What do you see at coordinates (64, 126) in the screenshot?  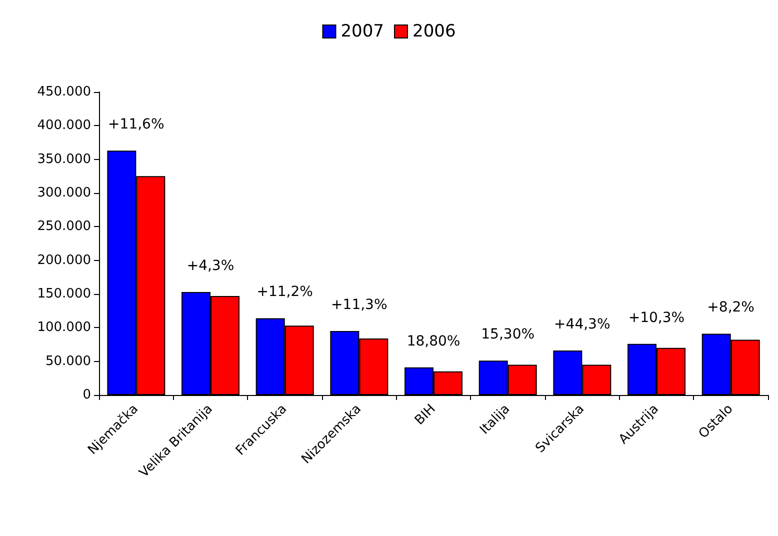 I see `y-tick-label: 400.000` at bounding box center [64, 126].